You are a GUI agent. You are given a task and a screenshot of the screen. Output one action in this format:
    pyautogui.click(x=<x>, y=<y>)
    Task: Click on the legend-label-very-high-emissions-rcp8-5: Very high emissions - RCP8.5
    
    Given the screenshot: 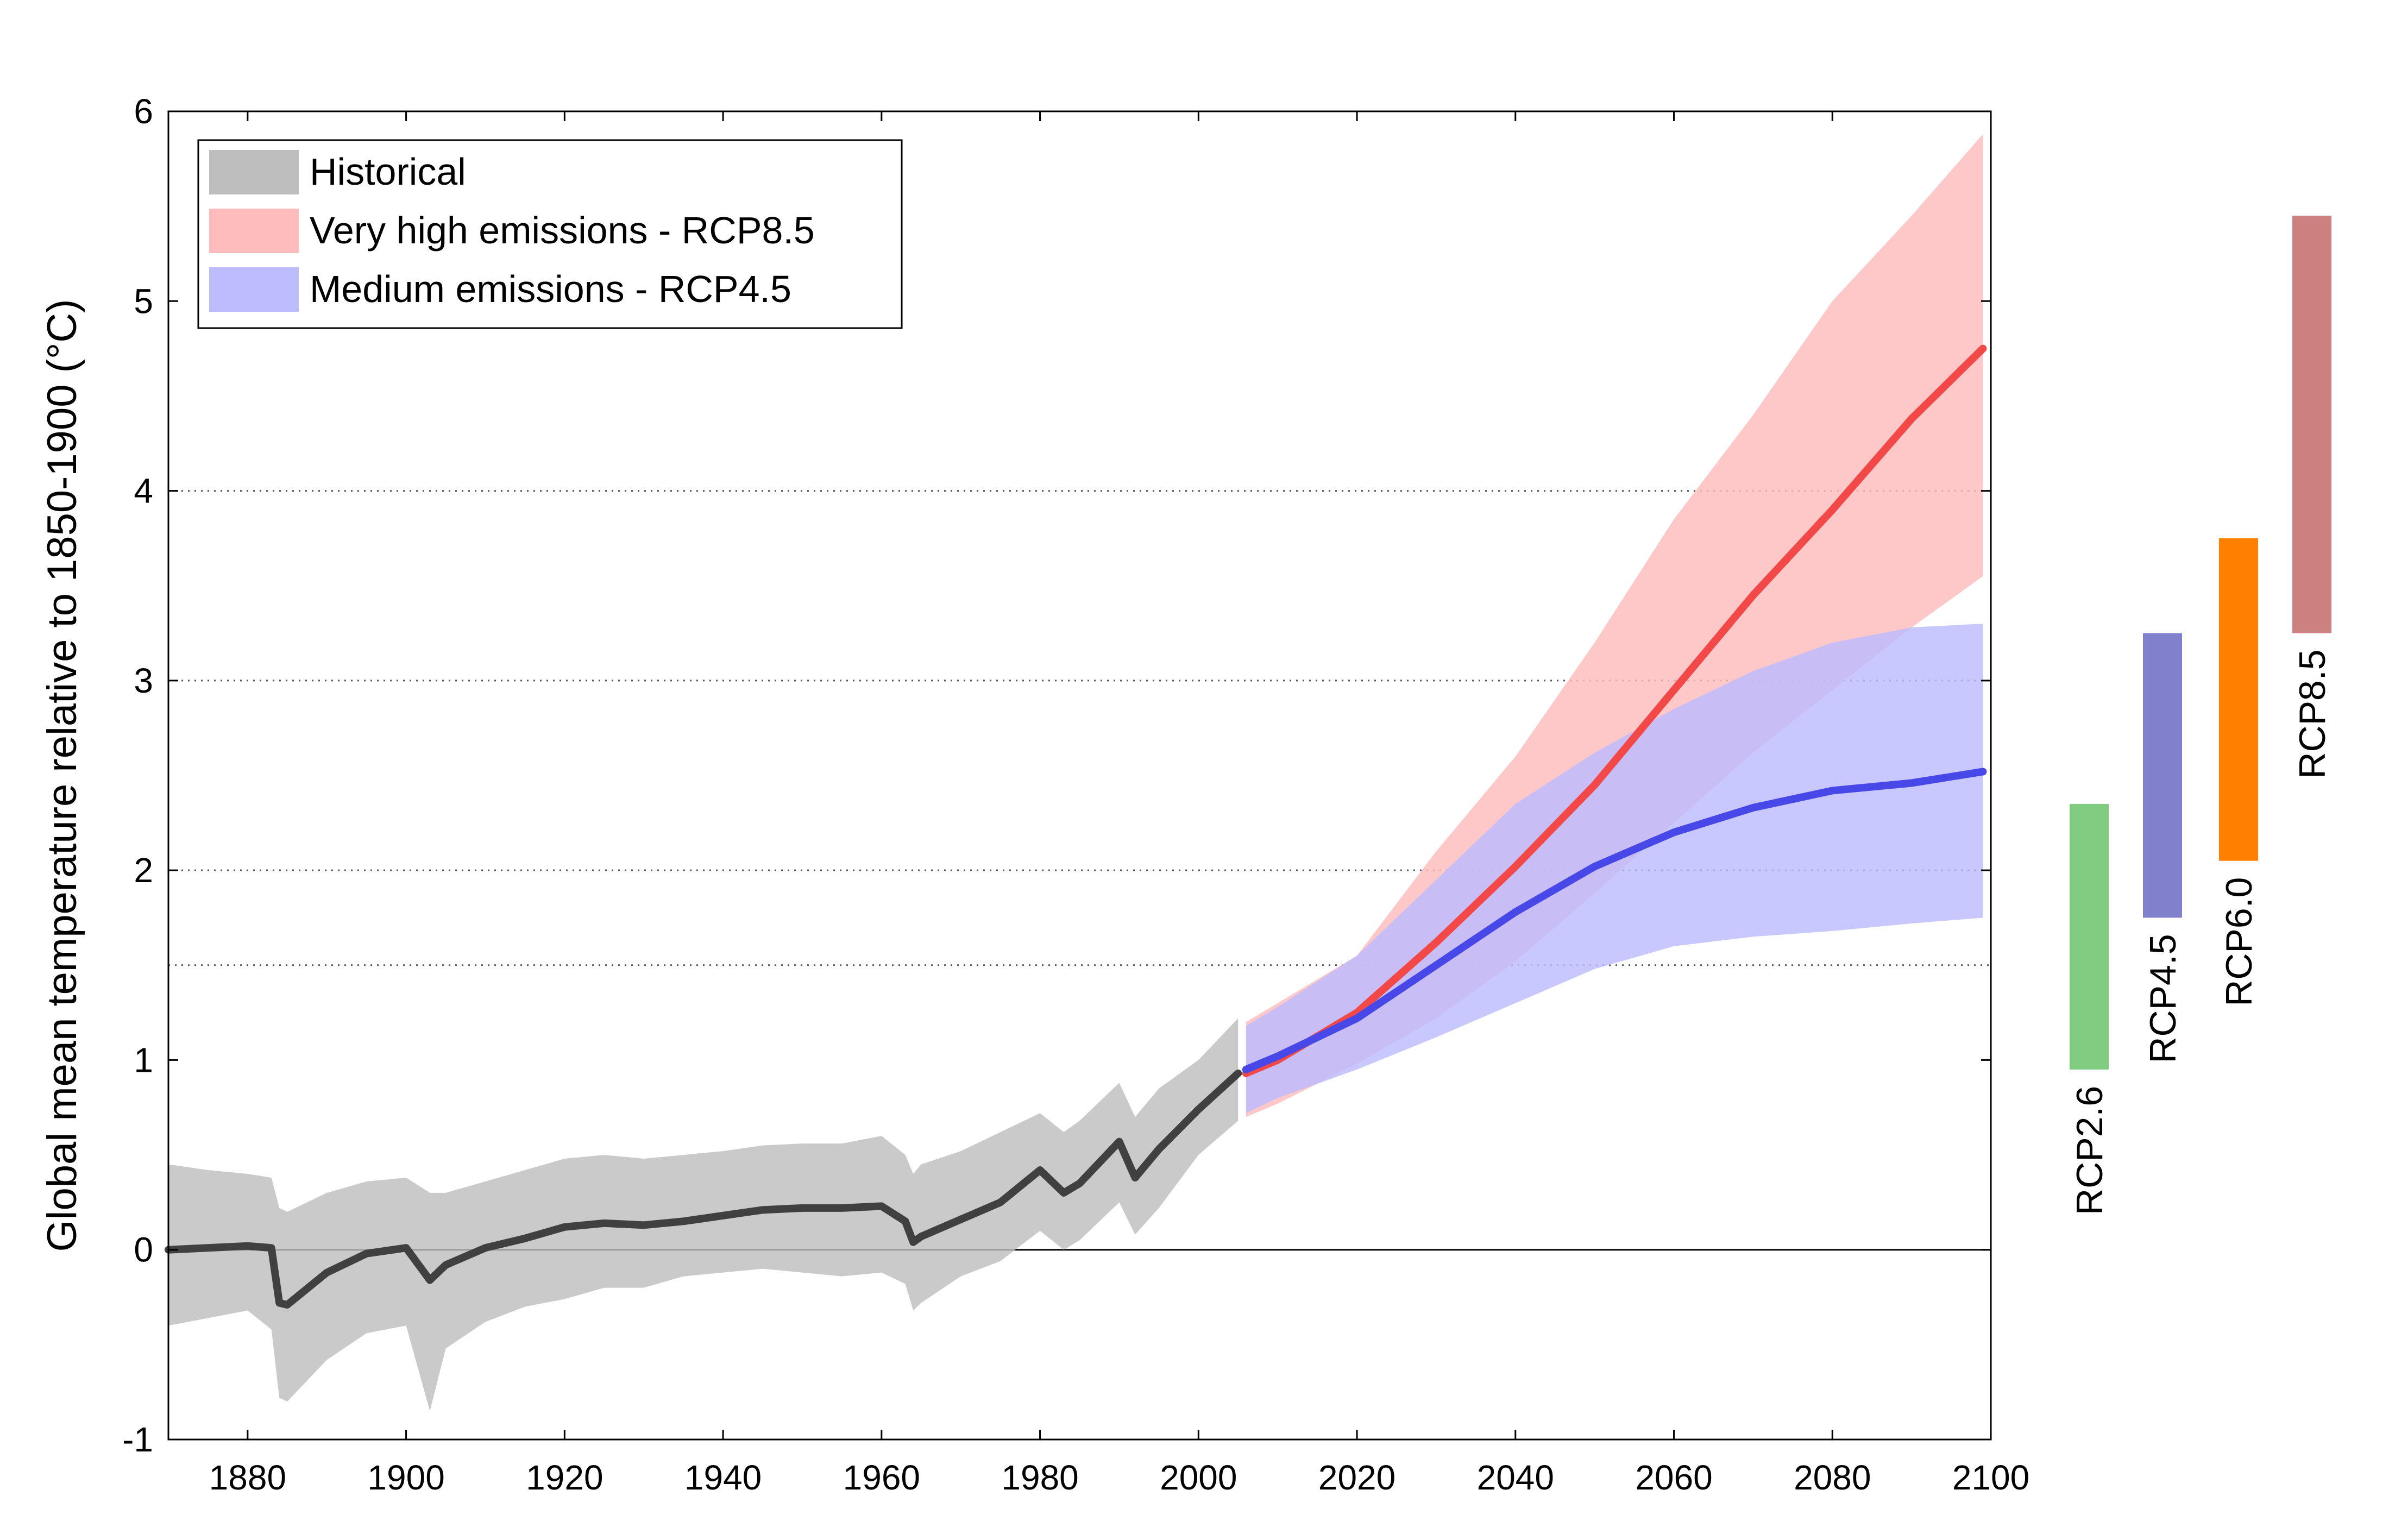 What is the action you would take?
    pyautogui.click(x=562, y=230)
    